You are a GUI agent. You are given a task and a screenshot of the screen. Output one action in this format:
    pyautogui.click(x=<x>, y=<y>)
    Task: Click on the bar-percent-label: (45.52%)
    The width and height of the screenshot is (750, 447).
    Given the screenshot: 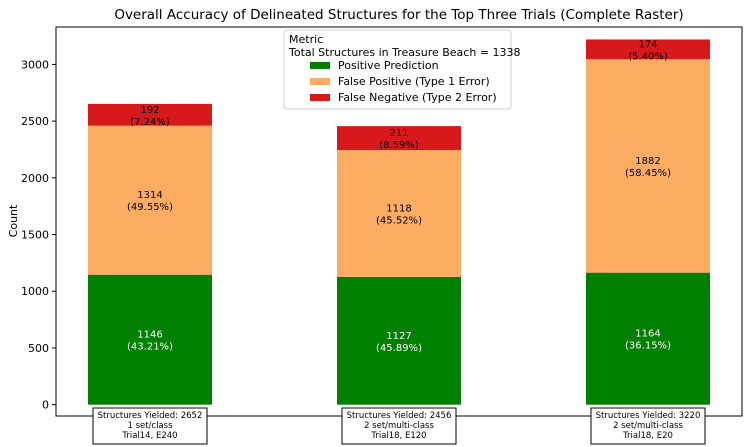 What is the action you would take?
    pyautogui.click(x=399, y=220)
    